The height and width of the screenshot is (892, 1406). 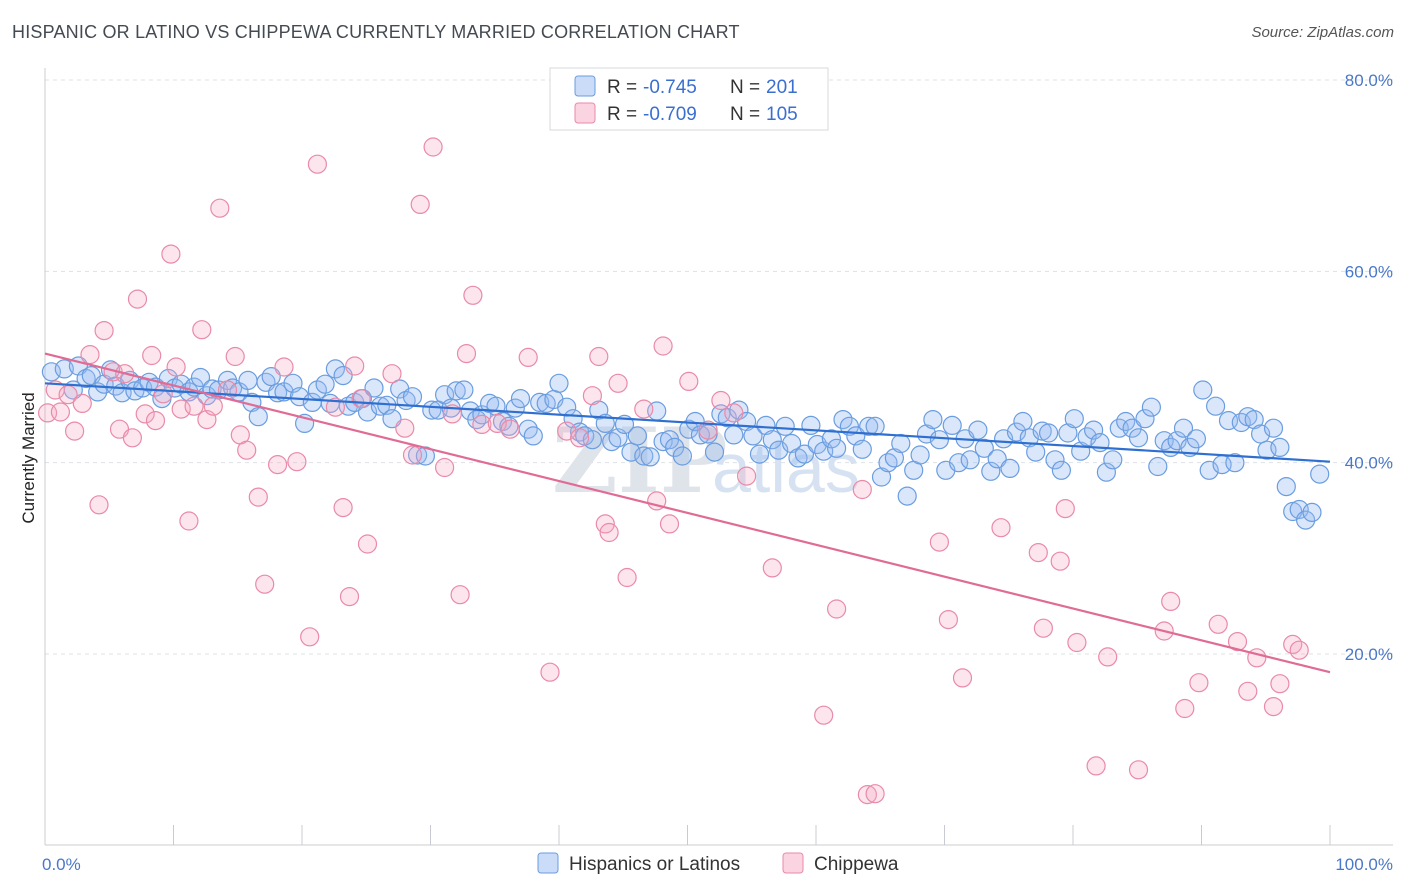 I want to click on legend-r-label-1: R =, so click(x=622, y=114).